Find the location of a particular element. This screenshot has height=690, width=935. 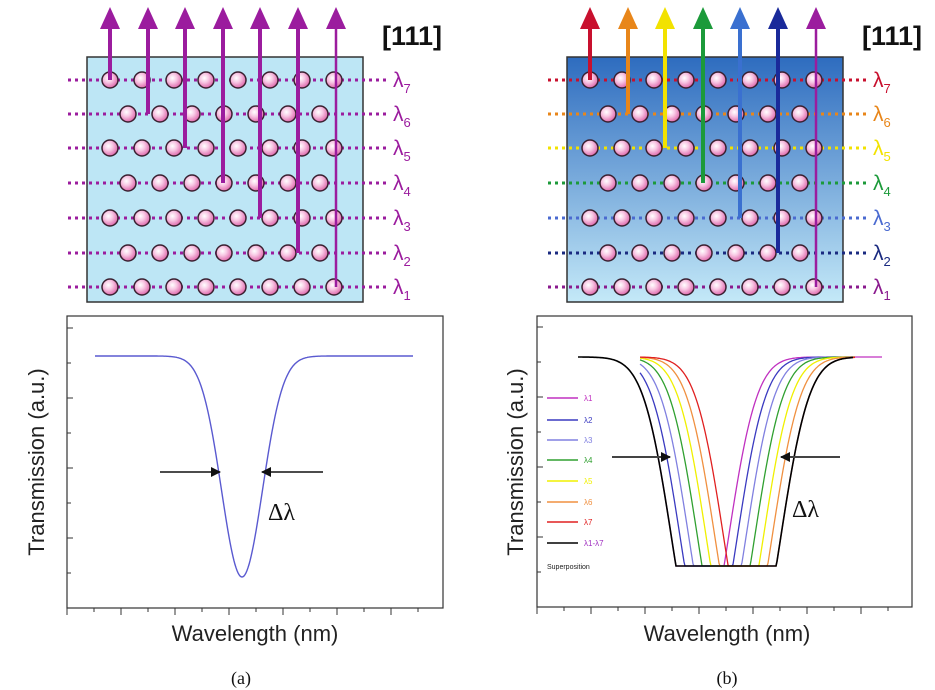

legend-label: λ7 is located at coordinates (588, 522).